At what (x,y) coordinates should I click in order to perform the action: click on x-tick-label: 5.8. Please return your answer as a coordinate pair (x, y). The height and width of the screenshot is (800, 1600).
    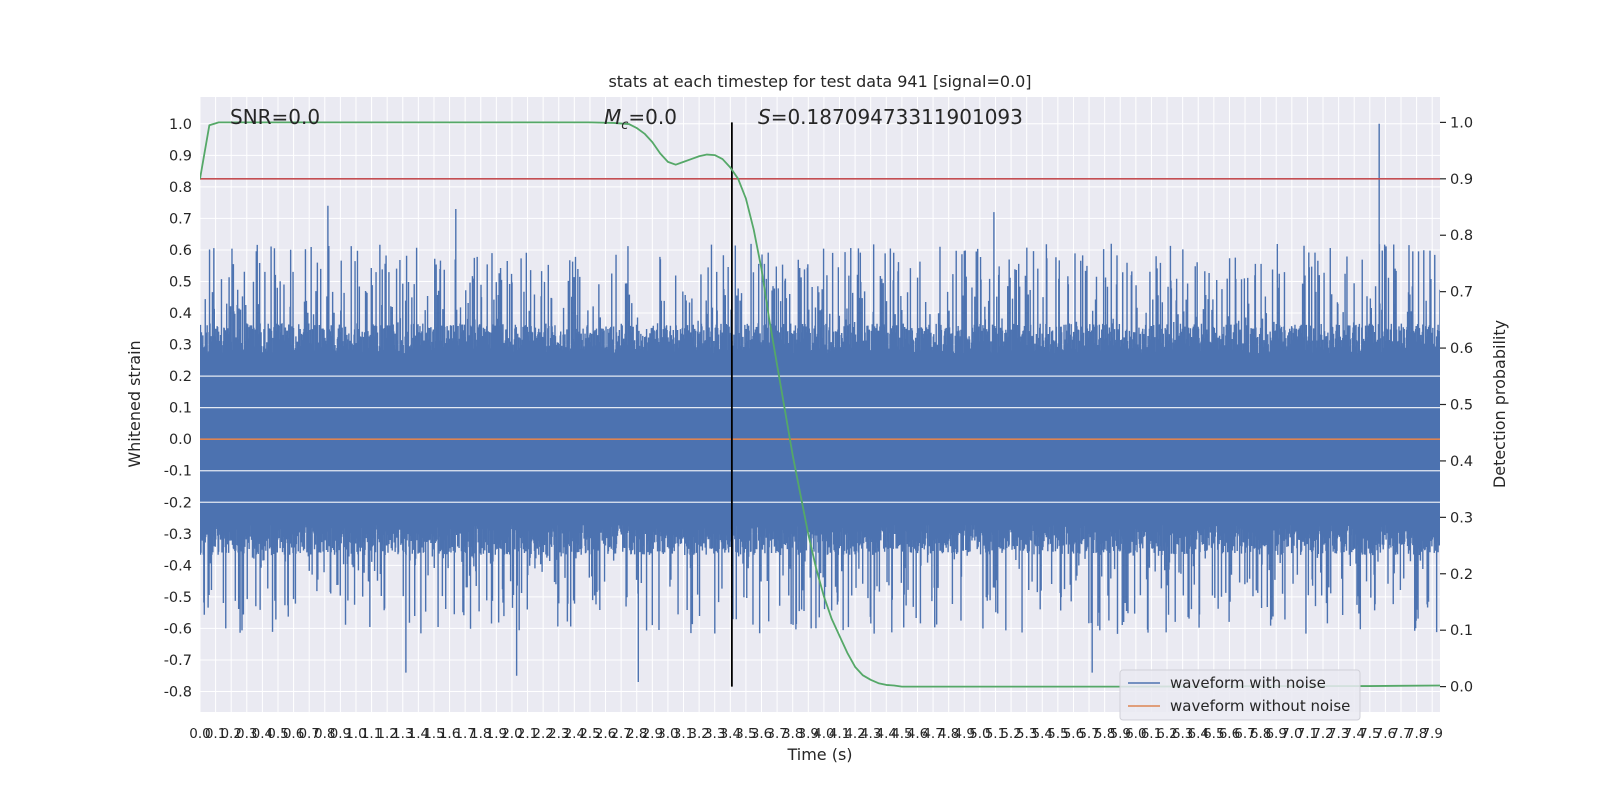
    Looking at the image, I should click on (1104, 734).